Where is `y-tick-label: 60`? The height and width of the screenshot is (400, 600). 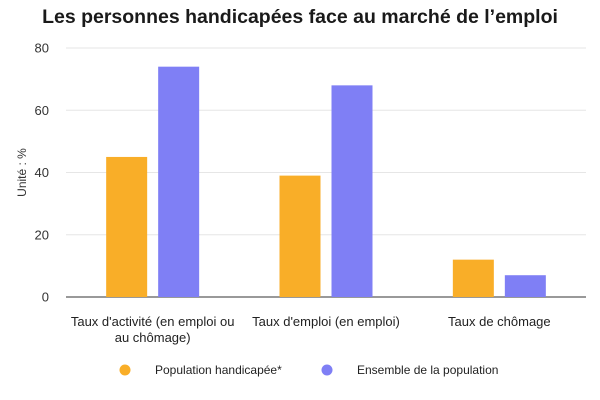 y-tick-label: 60 is located at coordinates (42, 110).